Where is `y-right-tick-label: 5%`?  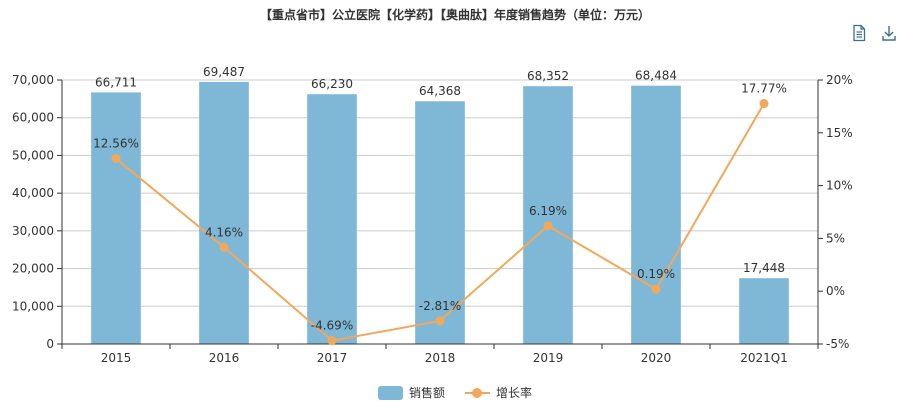
y-right-tick-label: 5% is located at coordinates (835, 238).